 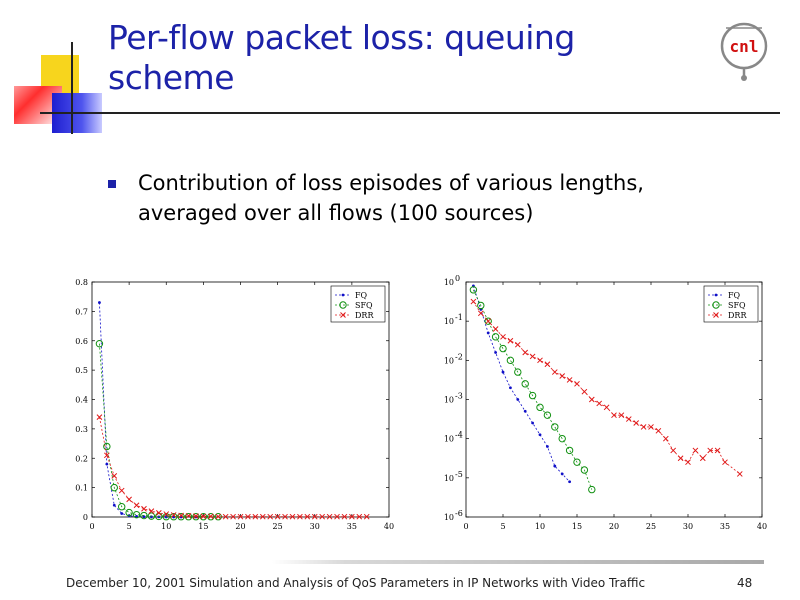 I want to click on title-divider-line, so click(x=410, y=113).